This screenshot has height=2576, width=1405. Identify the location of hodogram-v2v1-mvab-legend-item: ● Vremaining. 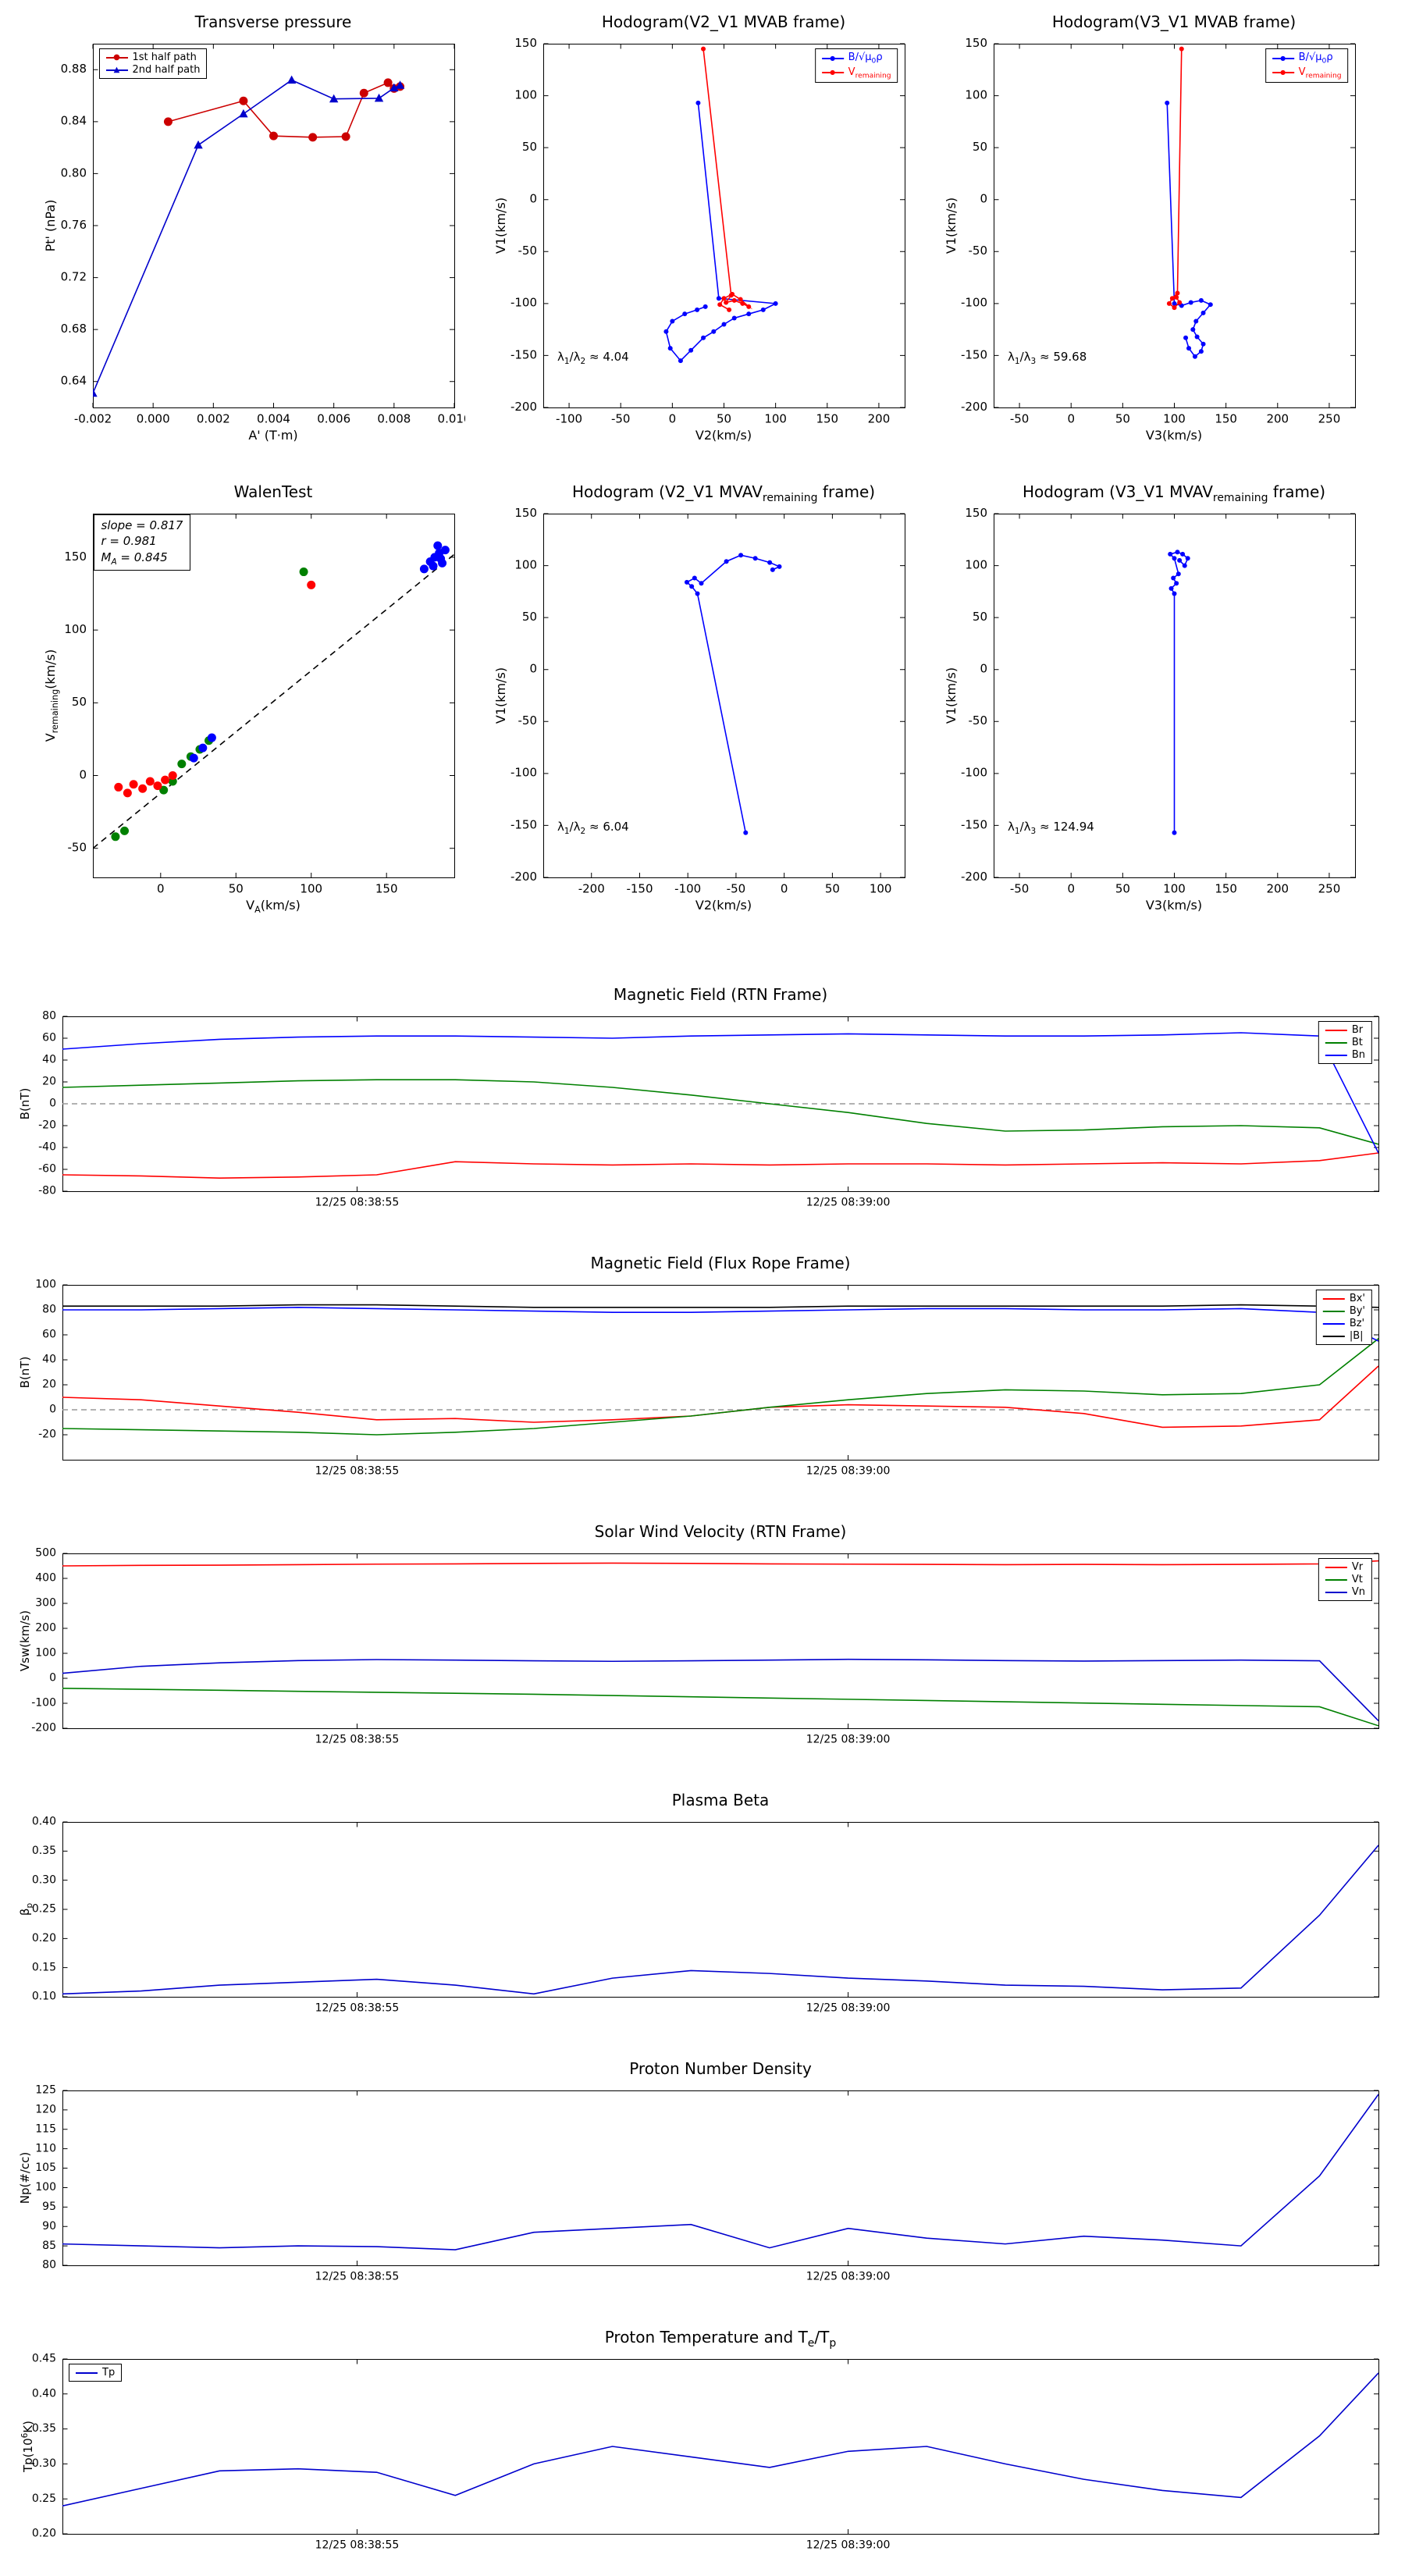
(856, 73).